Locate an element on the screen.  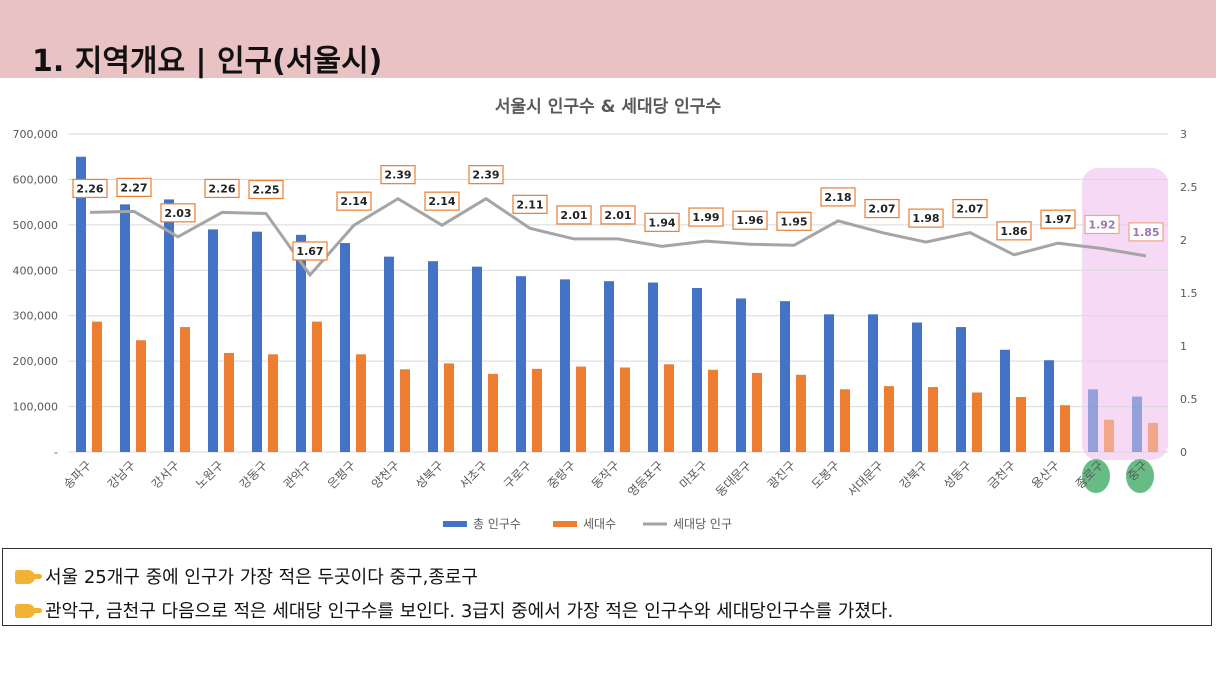
x-tick-label: 도봉구 is located at coordinates (825, 474).